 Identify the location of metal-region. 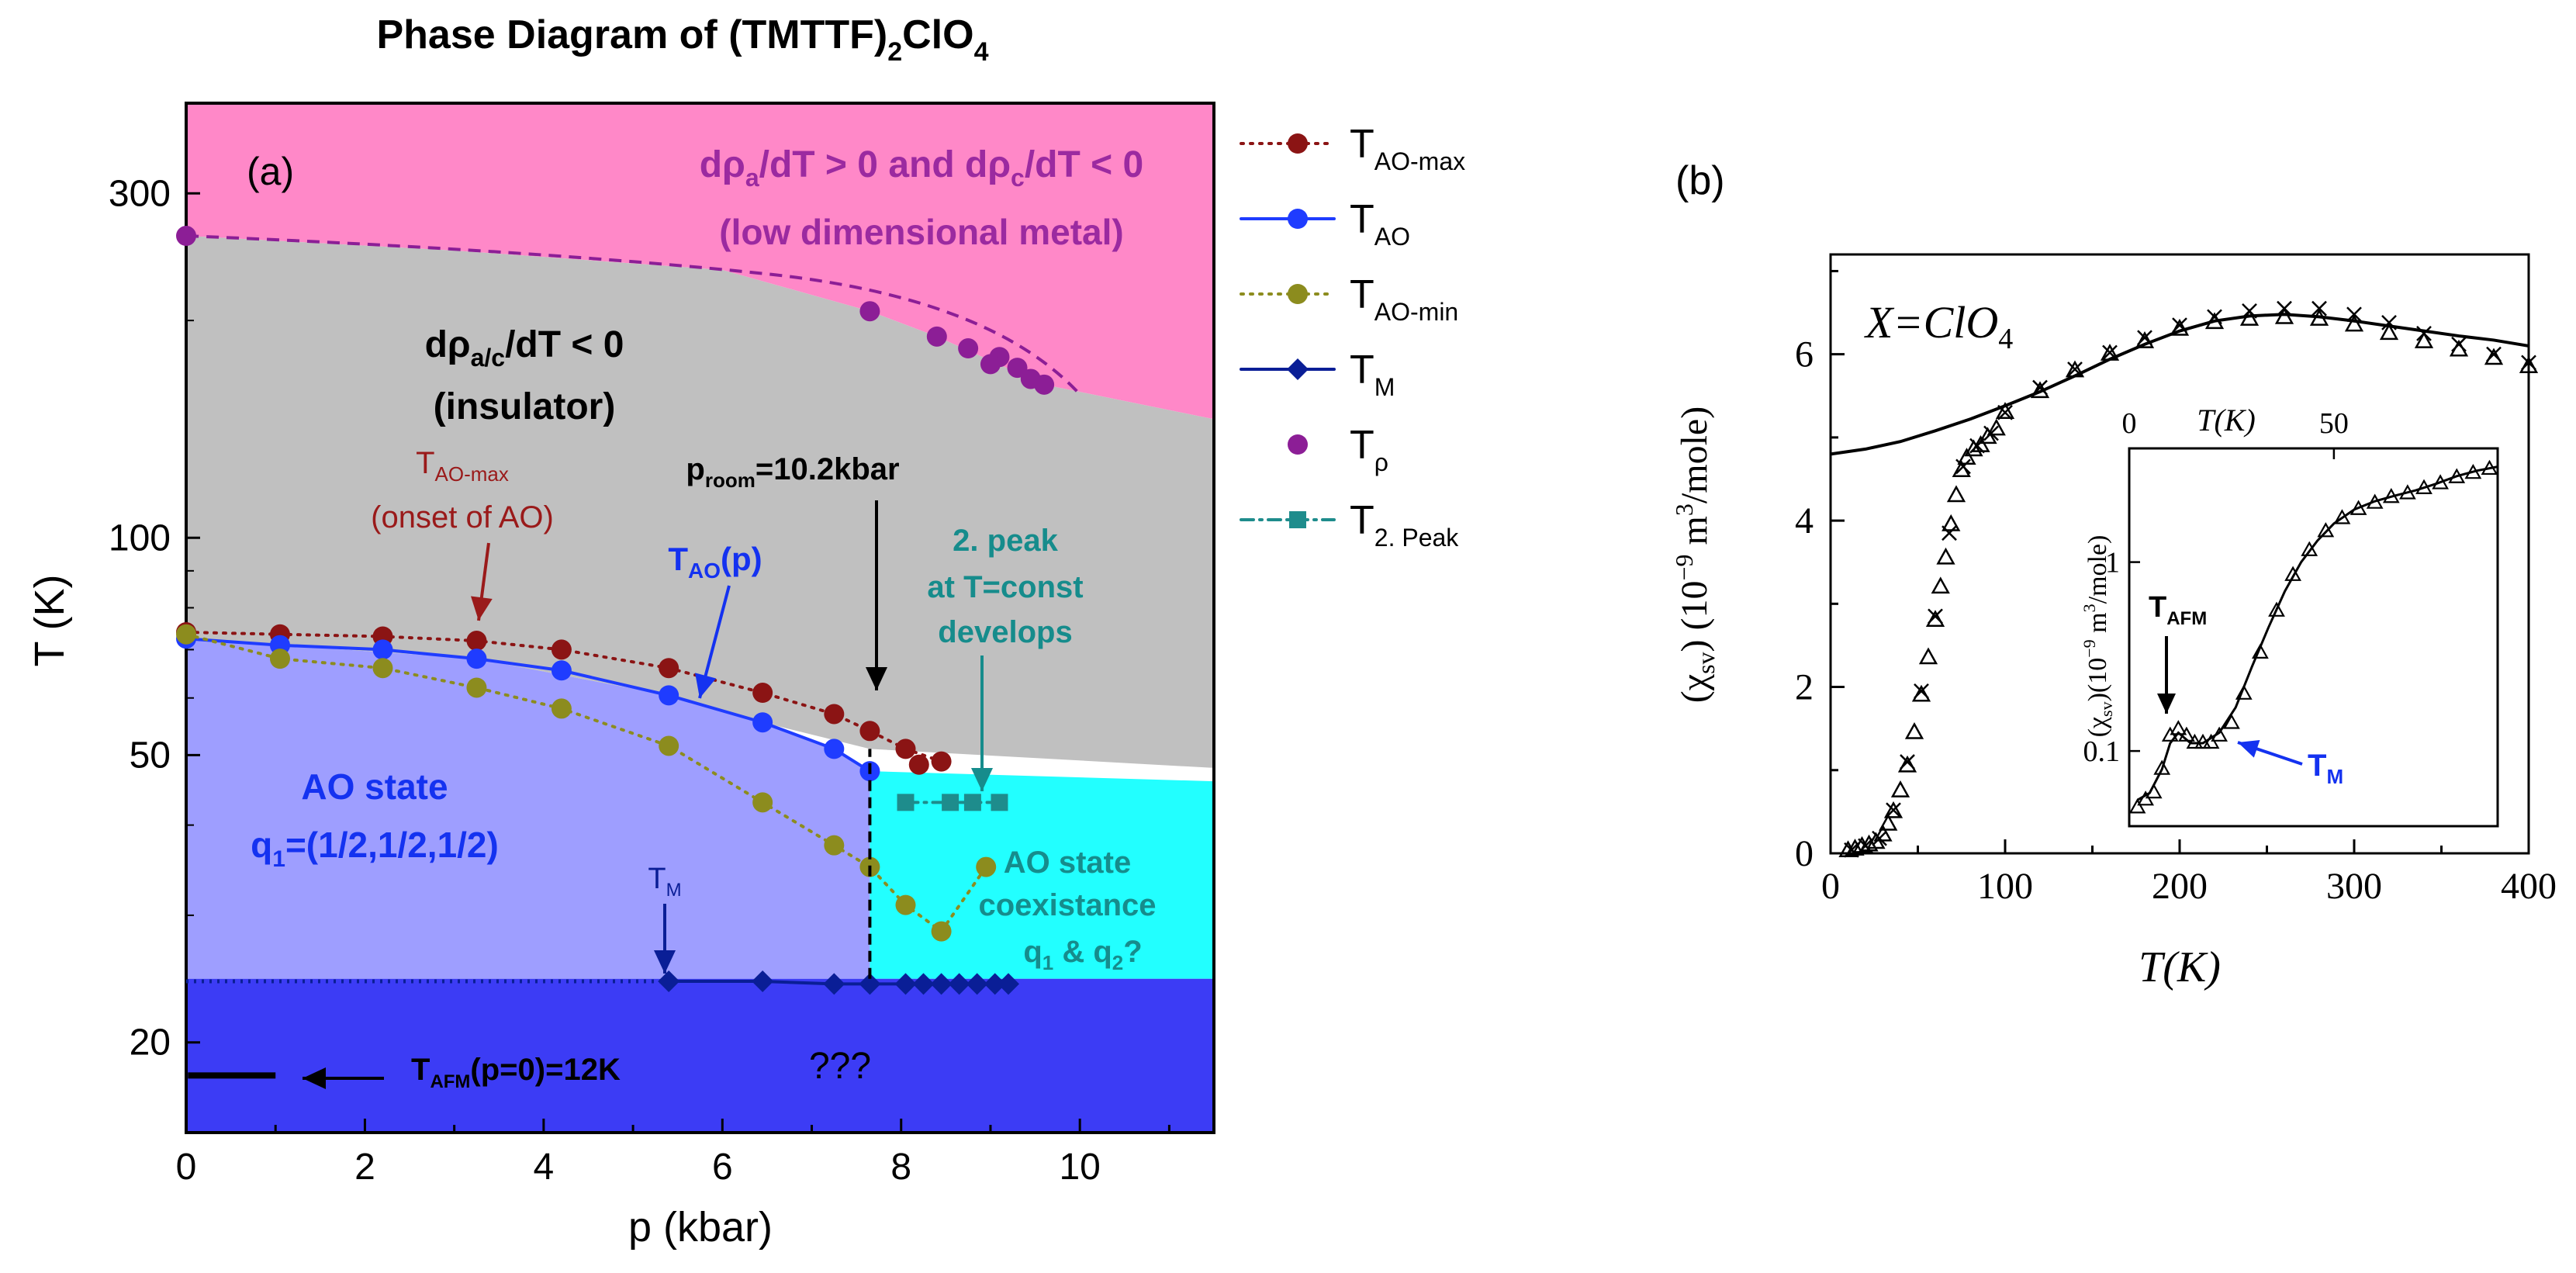
(700, 261).